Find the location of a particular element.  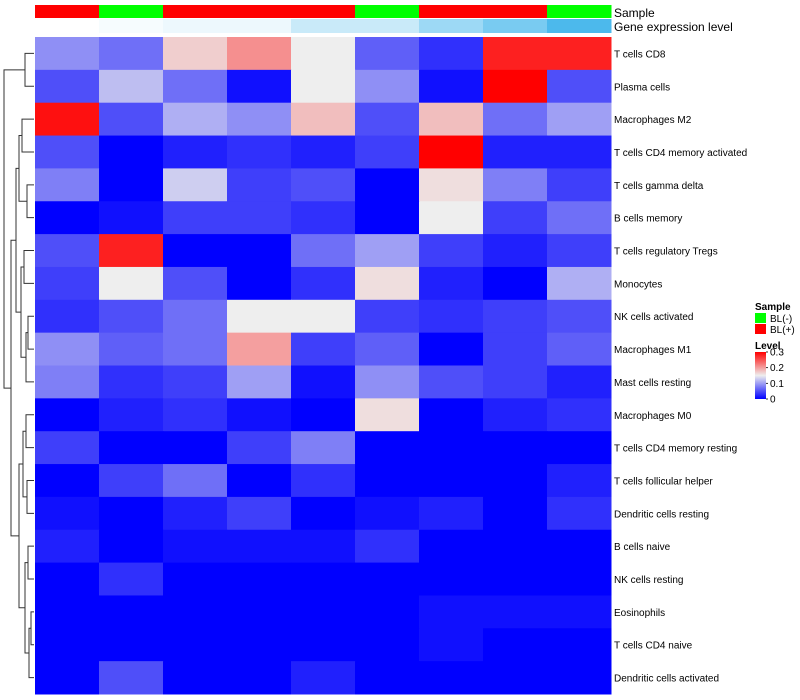

row-dendrogram is located at coordinates (18, 365).